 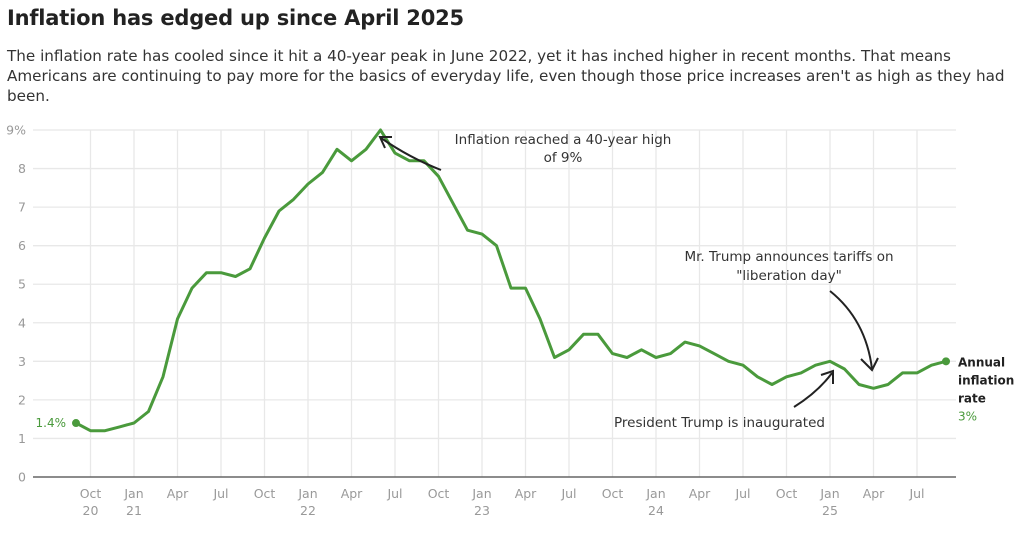 What do you see at coordinates (967, 416) in the screenshot?
I see `end-value-label: 3%` at bounding box center [967, 416].